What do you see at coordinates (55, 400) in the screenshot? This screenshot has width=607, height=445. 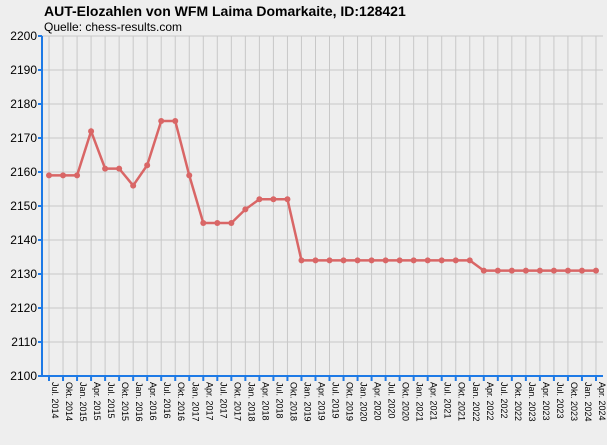 I see `x-tick-label: Jul. 2014` at bounding box center [55, 400].